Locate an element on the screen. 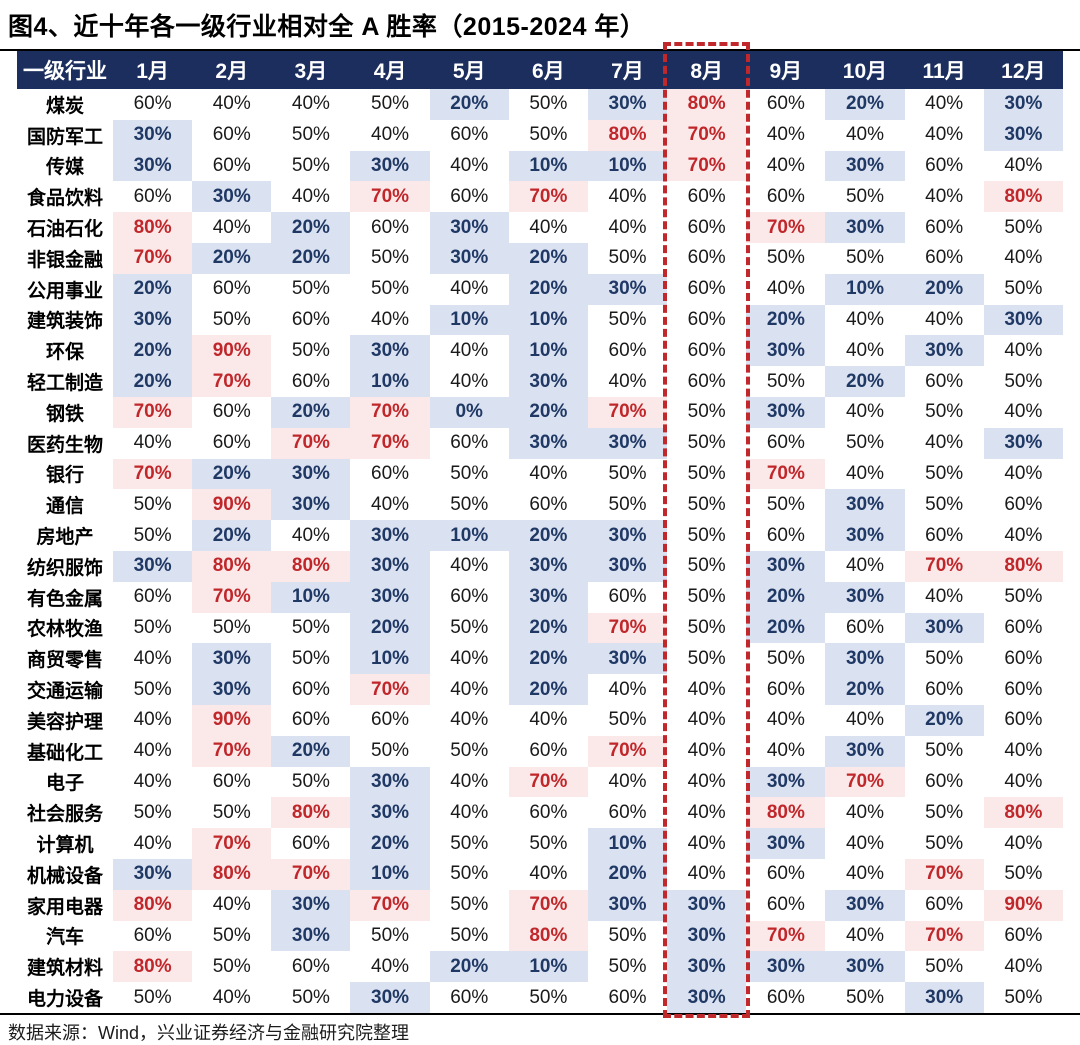  industry-label: 机械设备 is located at coordinates (64, 876).